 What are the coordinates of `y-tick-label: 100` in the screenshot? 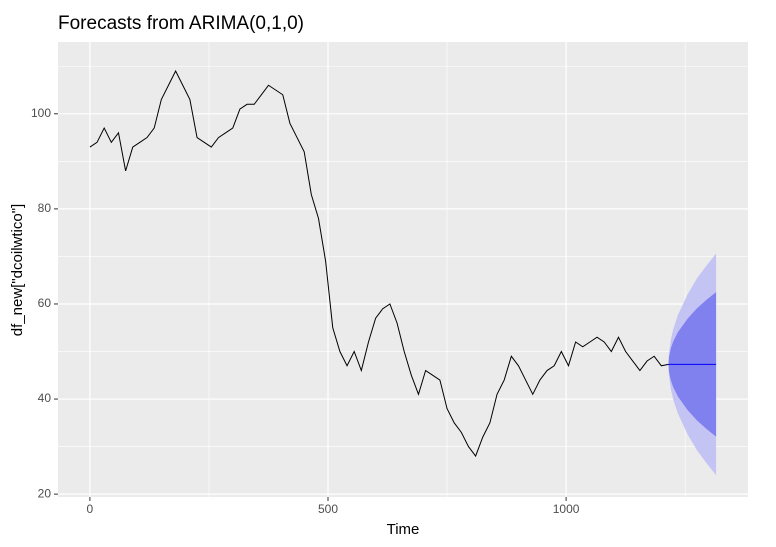 It's located at (41, 113).